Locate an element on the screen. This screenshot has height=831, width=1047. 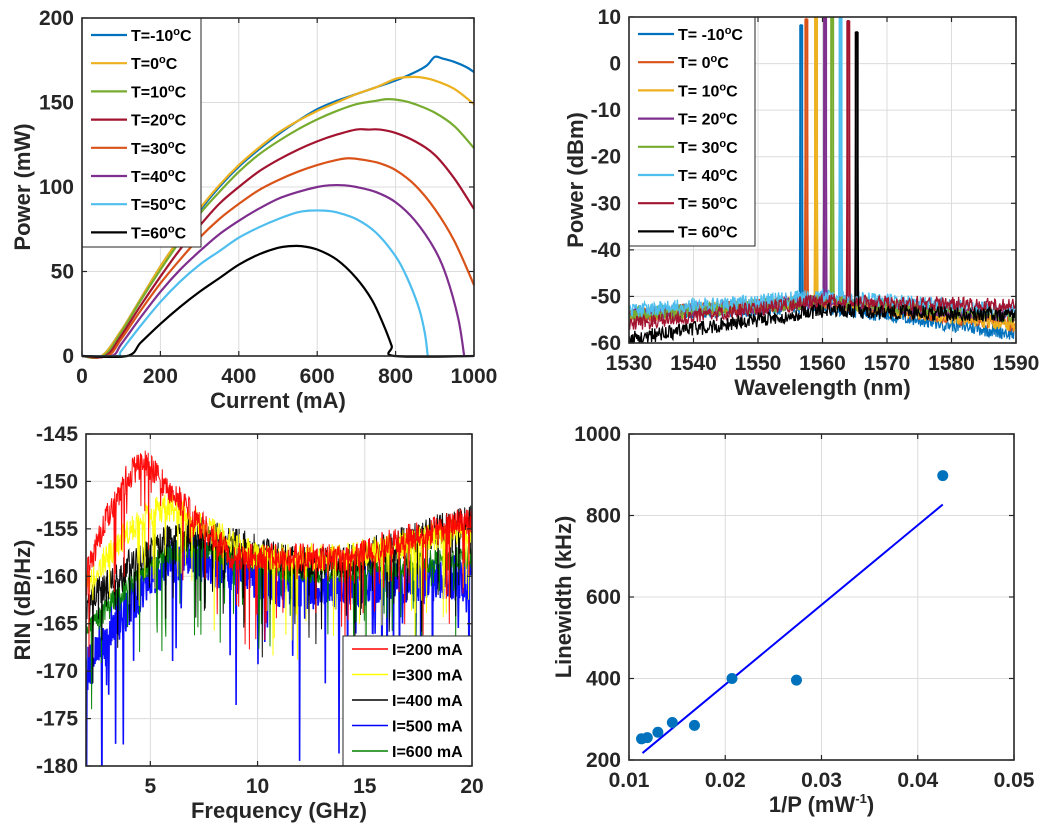
y-tick-label: -170 is located at coordinates (57, 671).